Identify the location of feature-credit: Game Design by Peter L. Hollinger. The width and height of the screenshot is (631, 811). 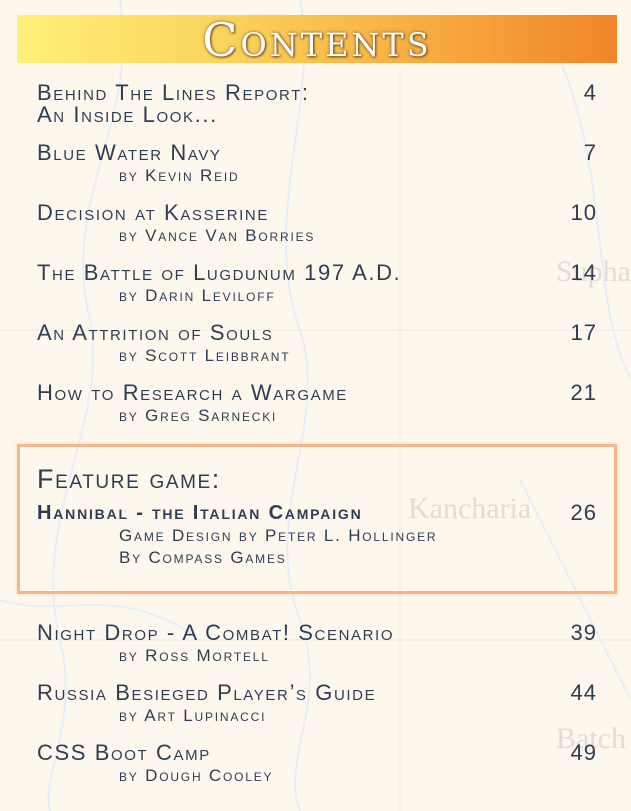
(278, 535).